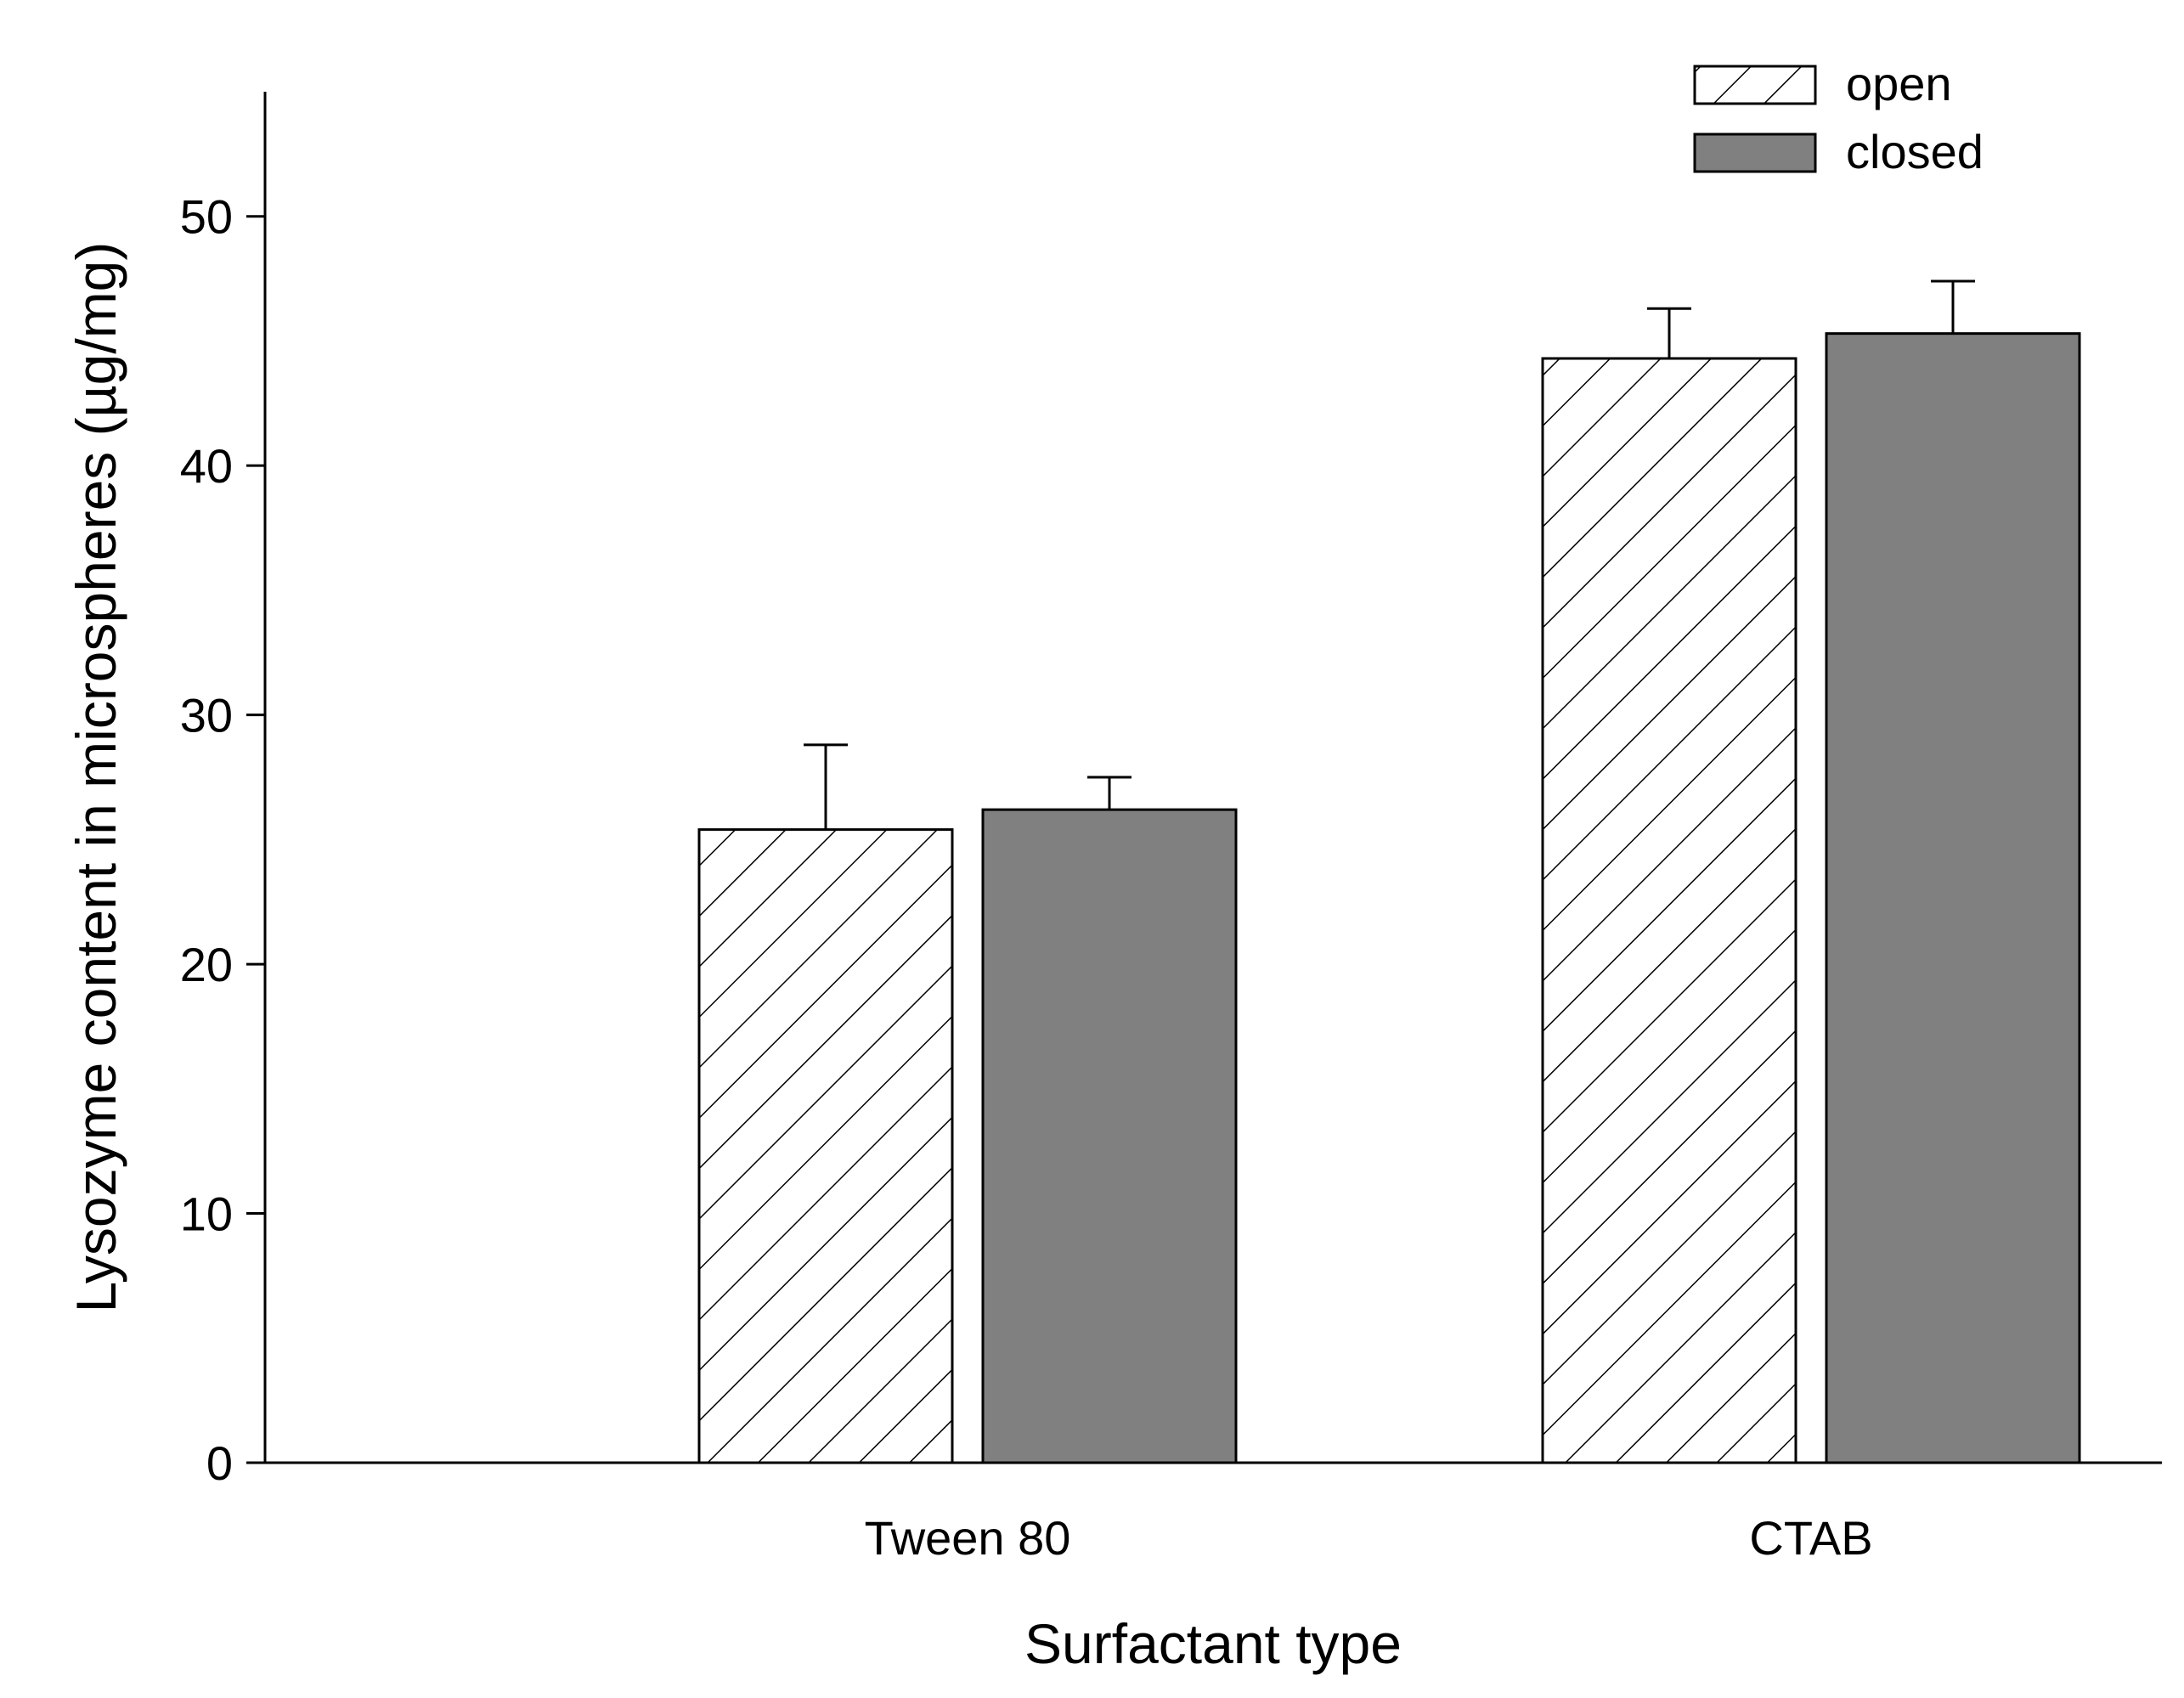  Describe the element at coordinates (1810, 1538) in the screenshot. I see `x-tick-label: CTAB` at that location.